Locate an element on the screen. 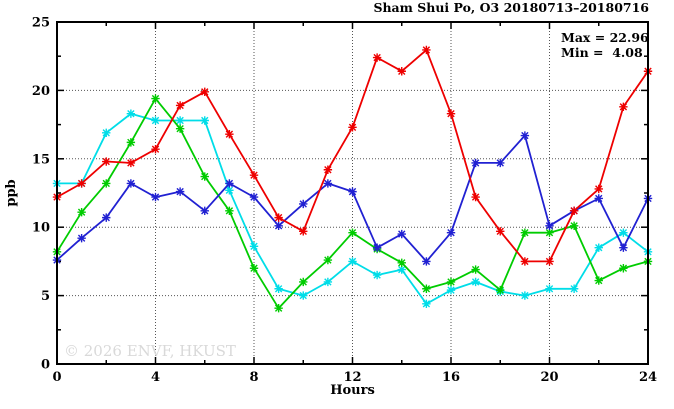 This screenshot has height=409, width=674. y-tick-label: 0 is located at coordinates (45, 365).